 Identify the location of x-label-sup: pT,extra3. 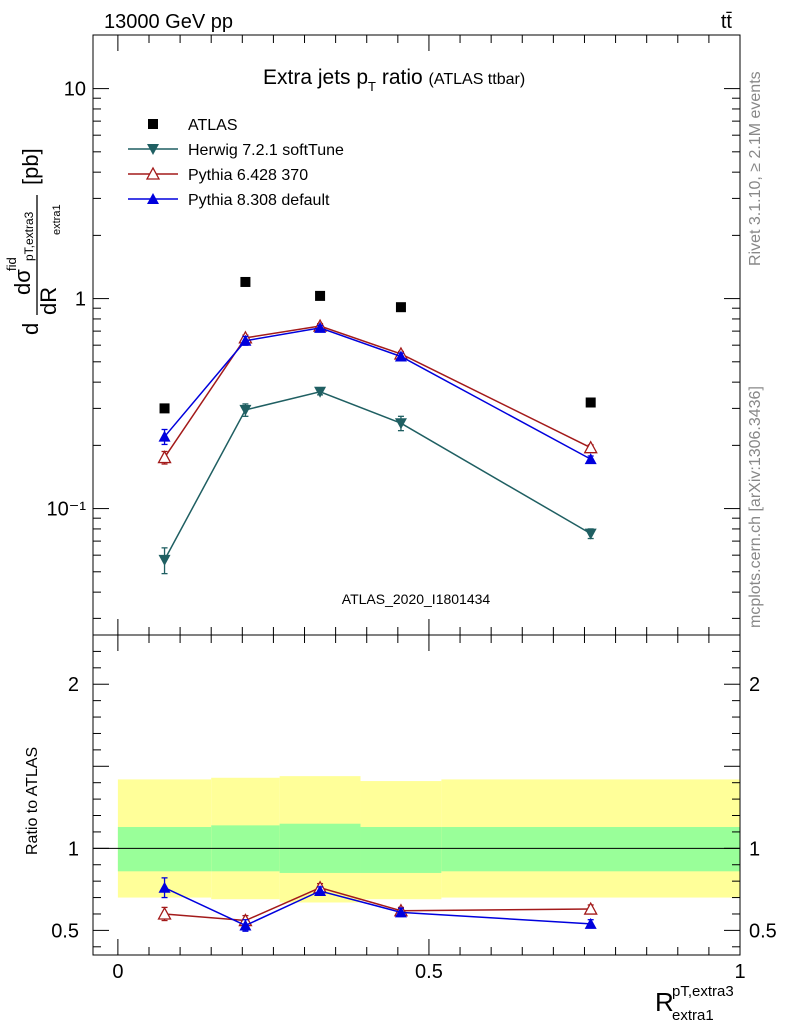
(703, 991).